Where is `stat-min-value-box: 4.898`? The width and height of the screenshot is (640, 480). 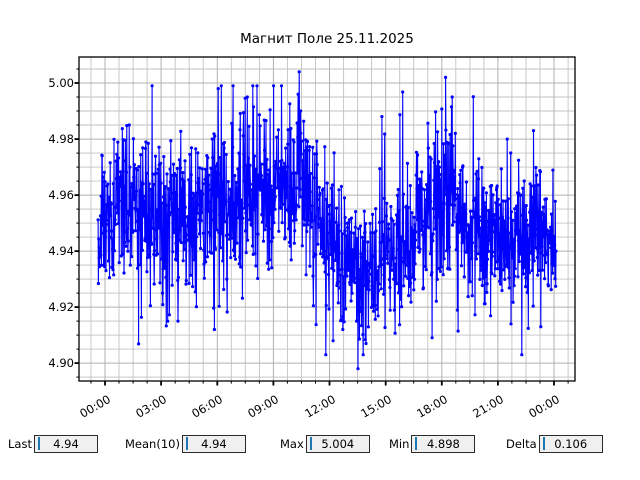 stat-min-value-box: 4.898 is located at coordinates (443, 444).